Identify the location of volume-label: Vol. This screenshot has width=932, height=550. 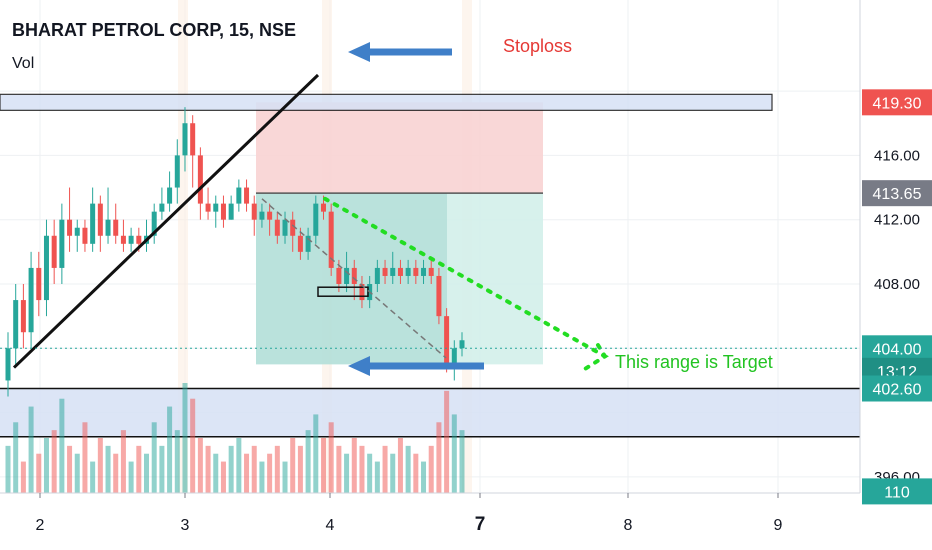
(23, 63).